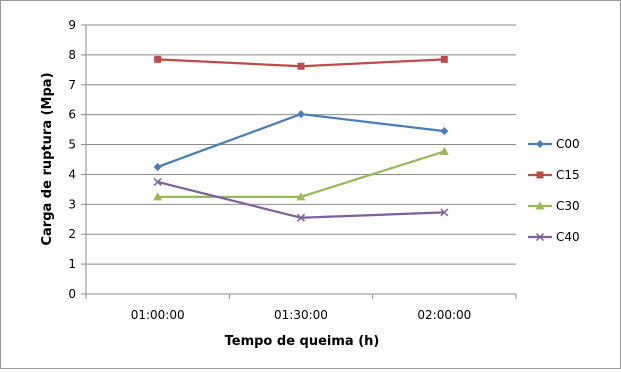 This screenshot has width=621, height=373. I want to click on legend-marker-c30, so click(540, 205).